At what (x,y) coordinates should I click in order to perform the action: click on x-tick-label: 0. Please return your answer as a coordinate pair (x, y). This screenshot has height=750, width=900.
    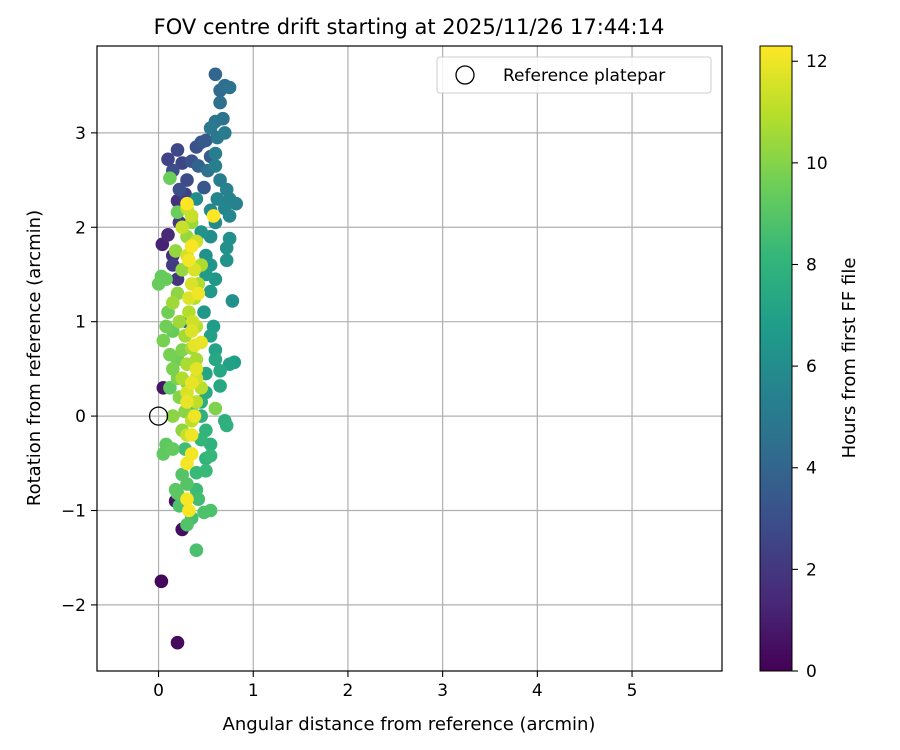
    Looking at the image, I should click on (158, 691).